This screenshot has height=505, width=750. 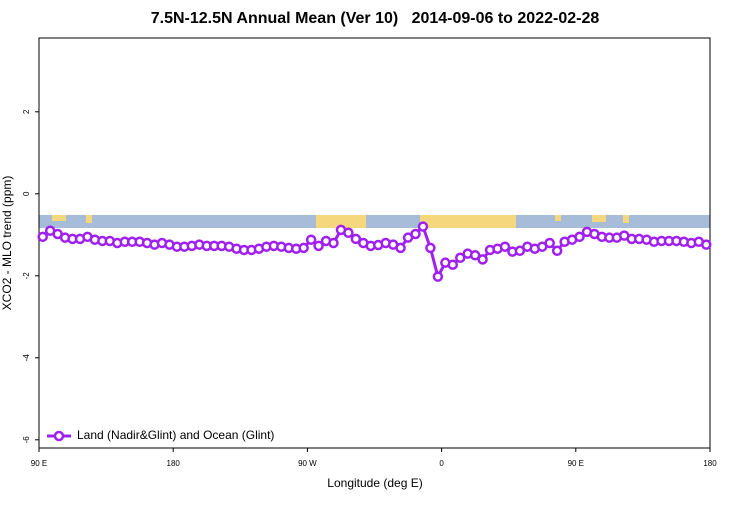 I want to click on y-tick-label: 2, so click(x=26, y=111).